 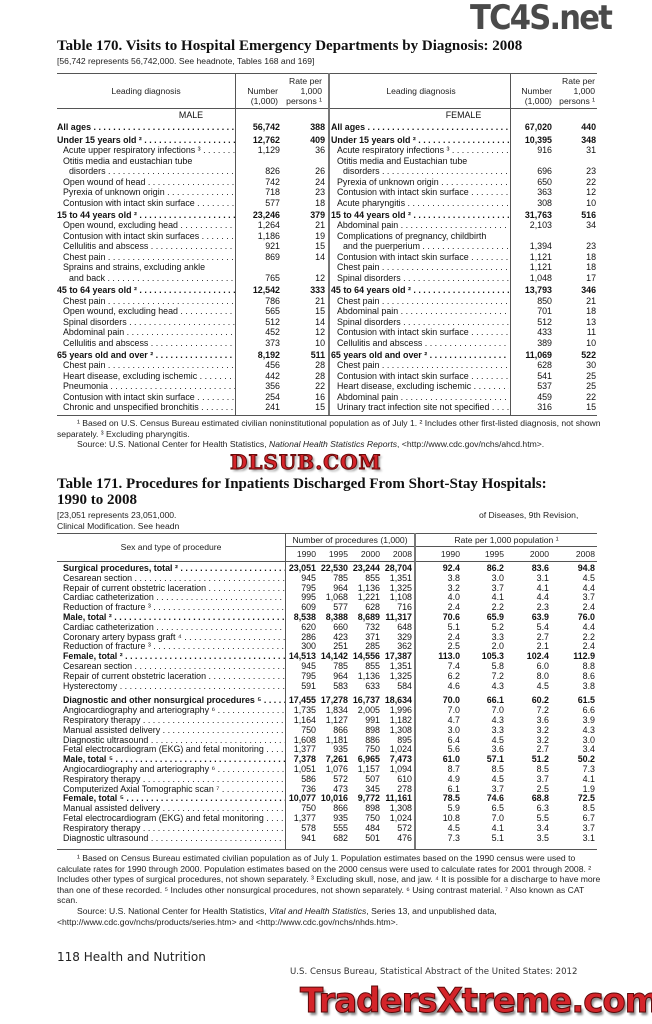 What do you see at coordinates (538, 290) in the screenshot?
I see `number-value: 13,793` at bounding box center [538, 290].